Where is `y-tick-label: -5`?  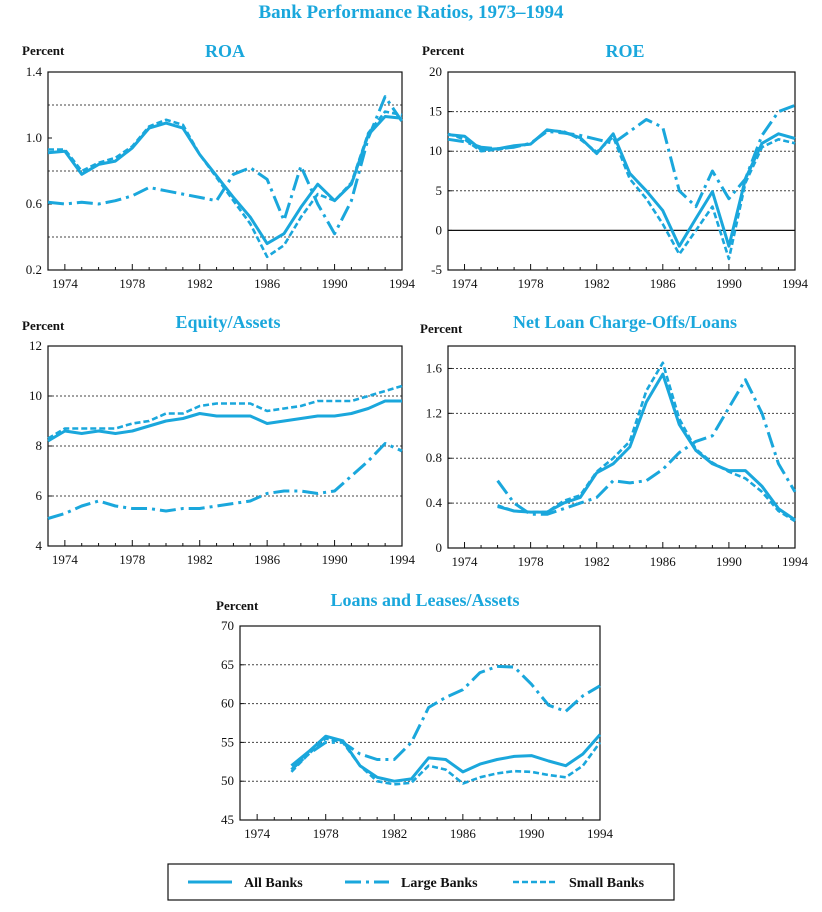
y-tick-label: -5 is located at coordinates (436, 269).